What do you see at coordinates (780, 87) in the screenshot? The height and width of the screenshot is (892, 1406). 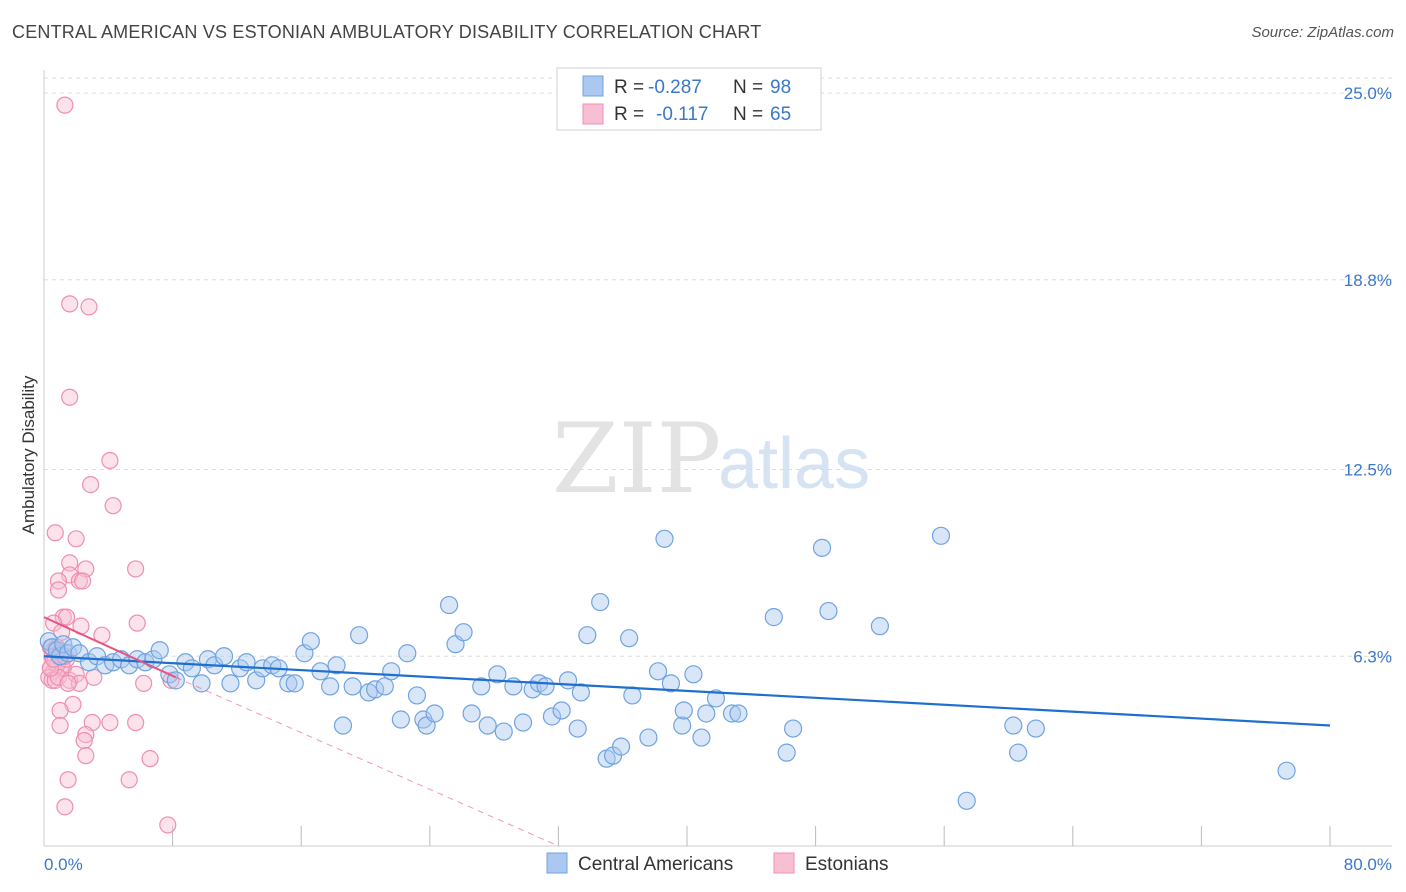 I see `legend-n-value-1: 98` at bounding box center [780, 87].